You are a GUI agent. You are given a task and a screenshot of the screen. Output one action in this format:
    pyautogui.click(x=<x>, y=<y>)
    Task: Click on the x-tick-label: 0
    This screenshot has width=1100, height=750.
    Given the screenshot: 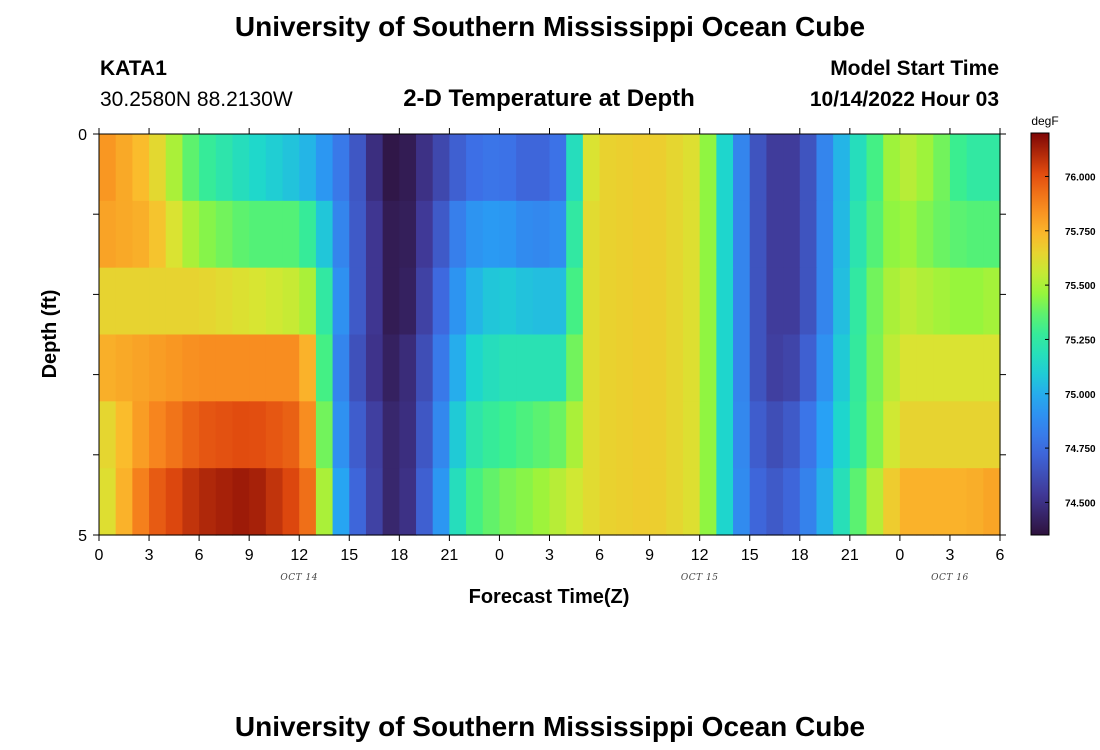 What is the action you would take?
    pyautogui.click(x=499, y=555)
    